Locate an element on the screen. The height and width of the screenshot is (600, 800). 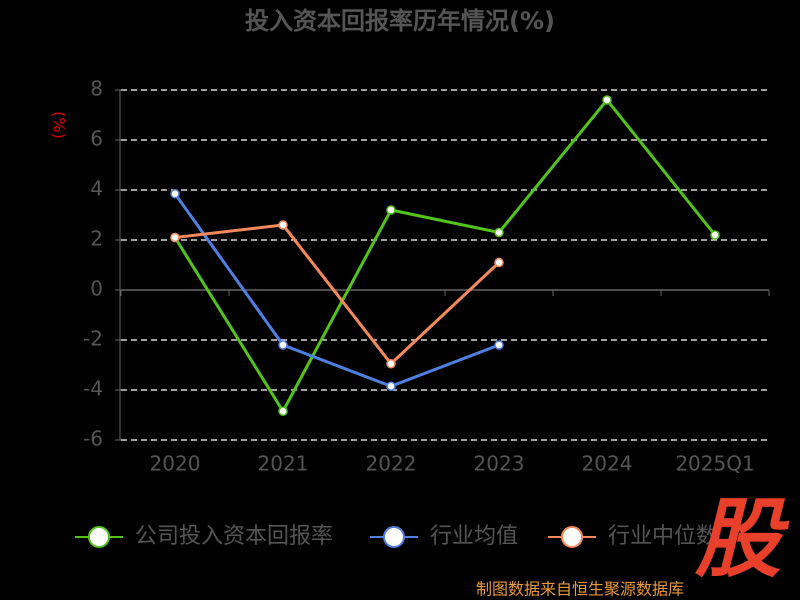
x-tick-label: 2024 is located at coordinates (607, 464).